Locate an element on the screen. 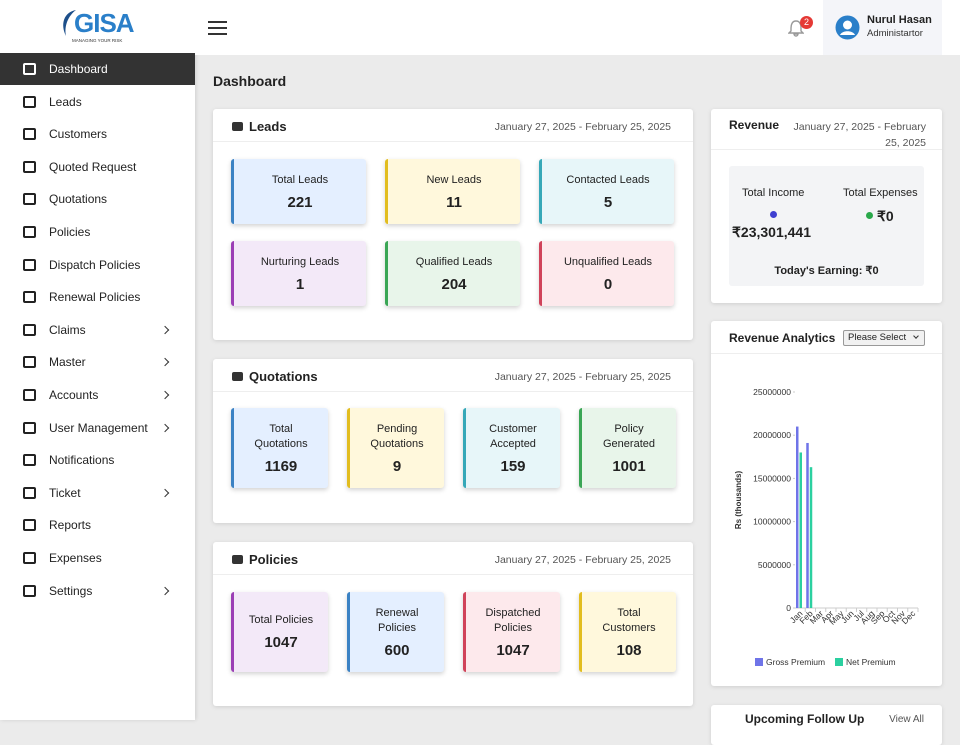 Image resolution: width=960 pixels, height=745 pixels. nav-item: User Management is located at coordinates (97, 428).